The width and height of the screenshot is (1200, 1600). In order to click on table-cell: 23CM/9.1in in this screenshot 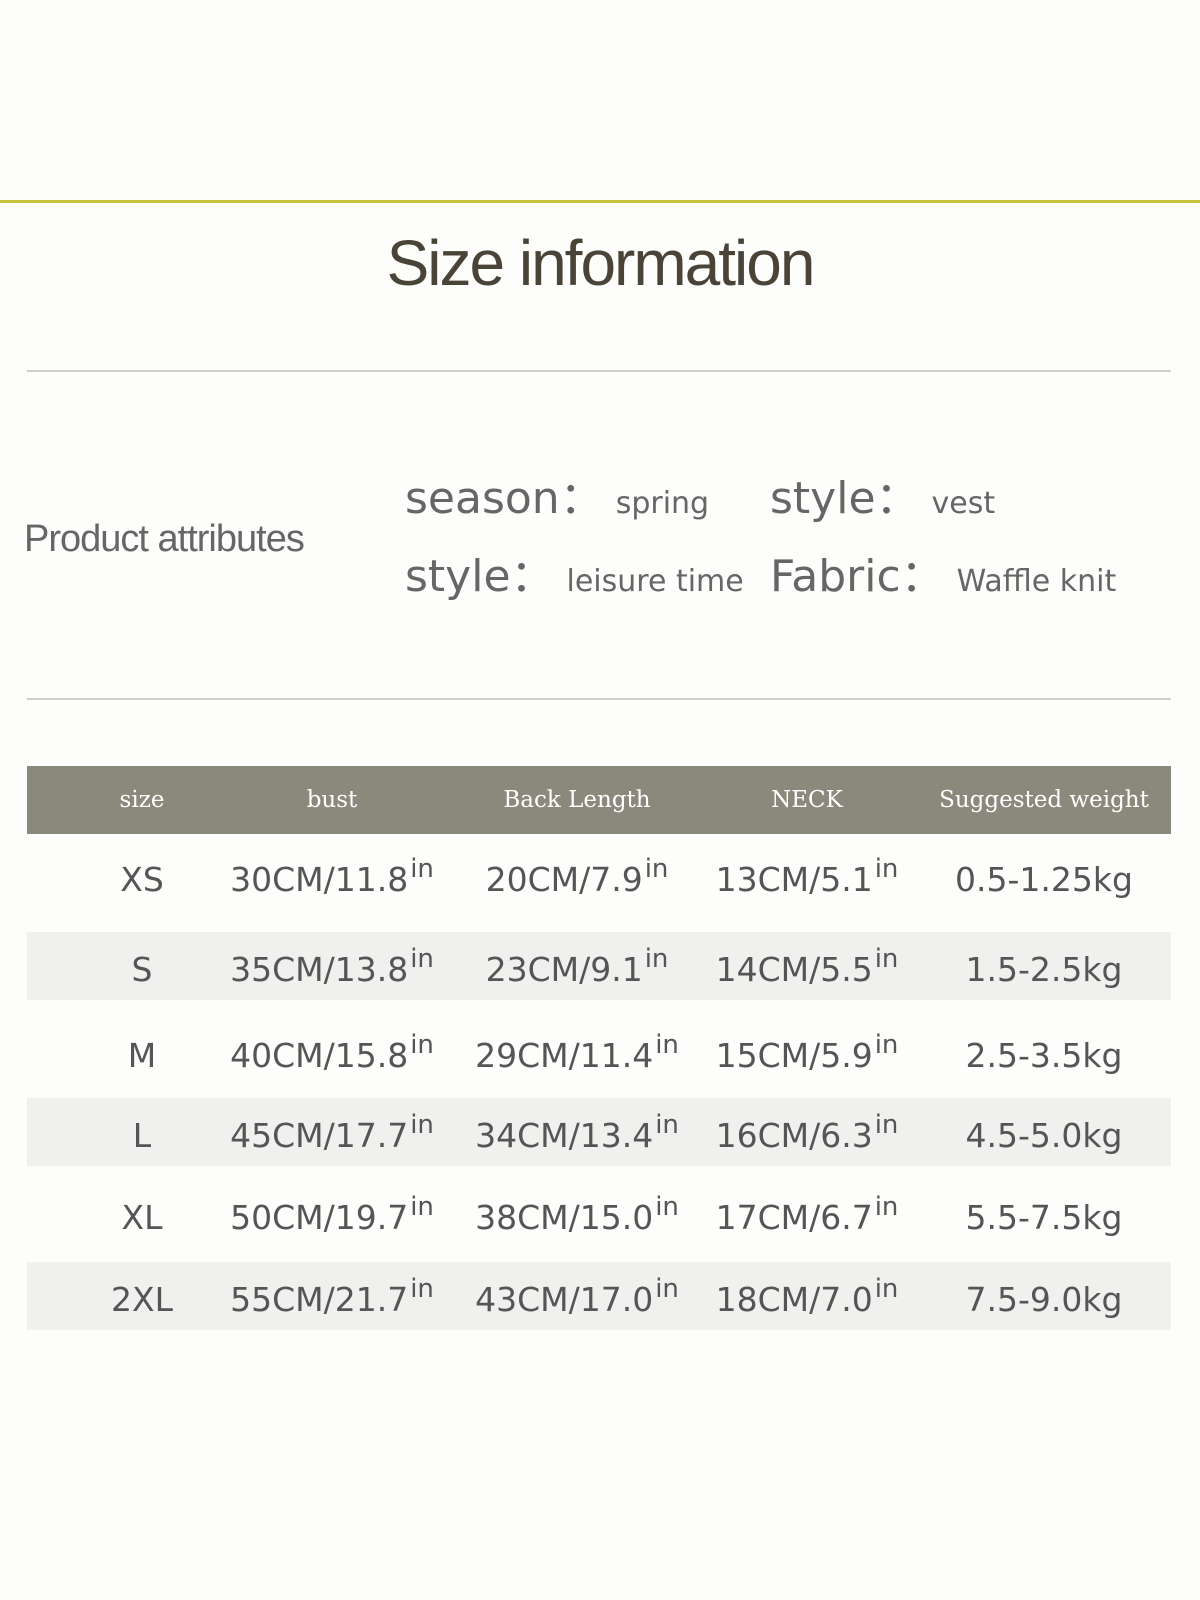, I will do `click(577, 966)`.